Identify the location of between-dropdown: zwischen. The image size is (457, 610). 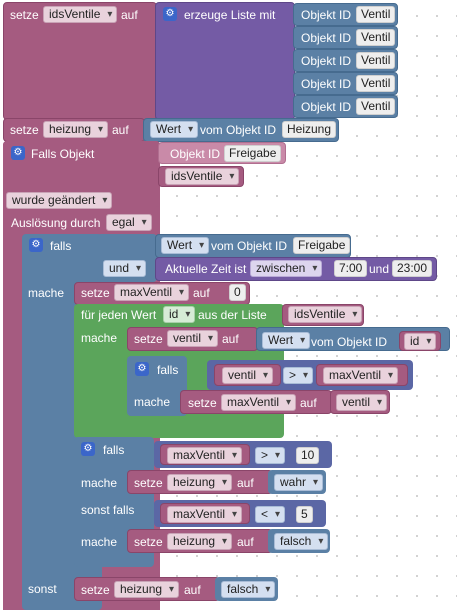
(286, 268).